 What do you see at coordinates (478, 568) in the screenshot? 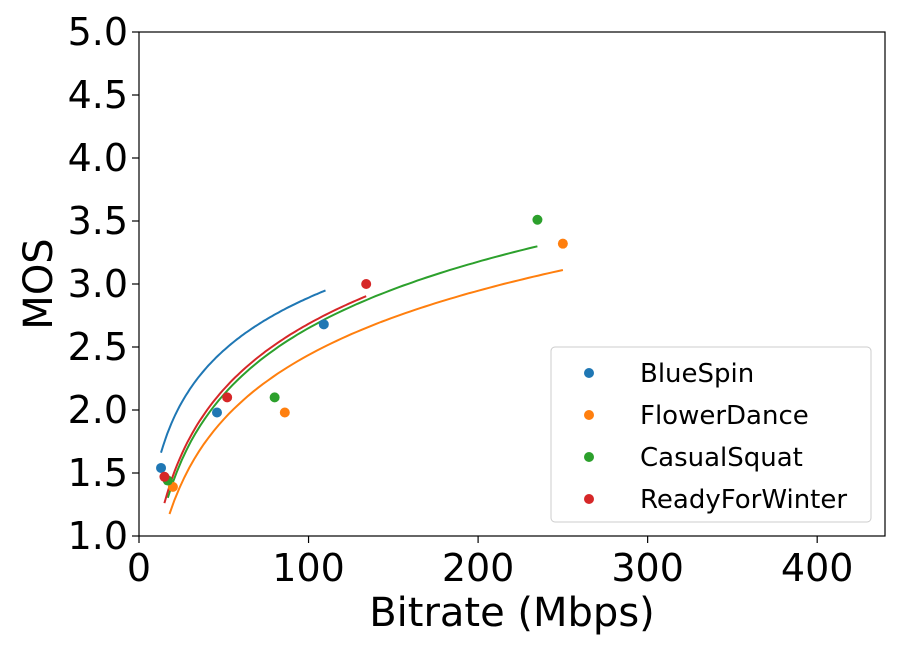
I see `x-tick-label: 200` at bounding box center [478, 568].